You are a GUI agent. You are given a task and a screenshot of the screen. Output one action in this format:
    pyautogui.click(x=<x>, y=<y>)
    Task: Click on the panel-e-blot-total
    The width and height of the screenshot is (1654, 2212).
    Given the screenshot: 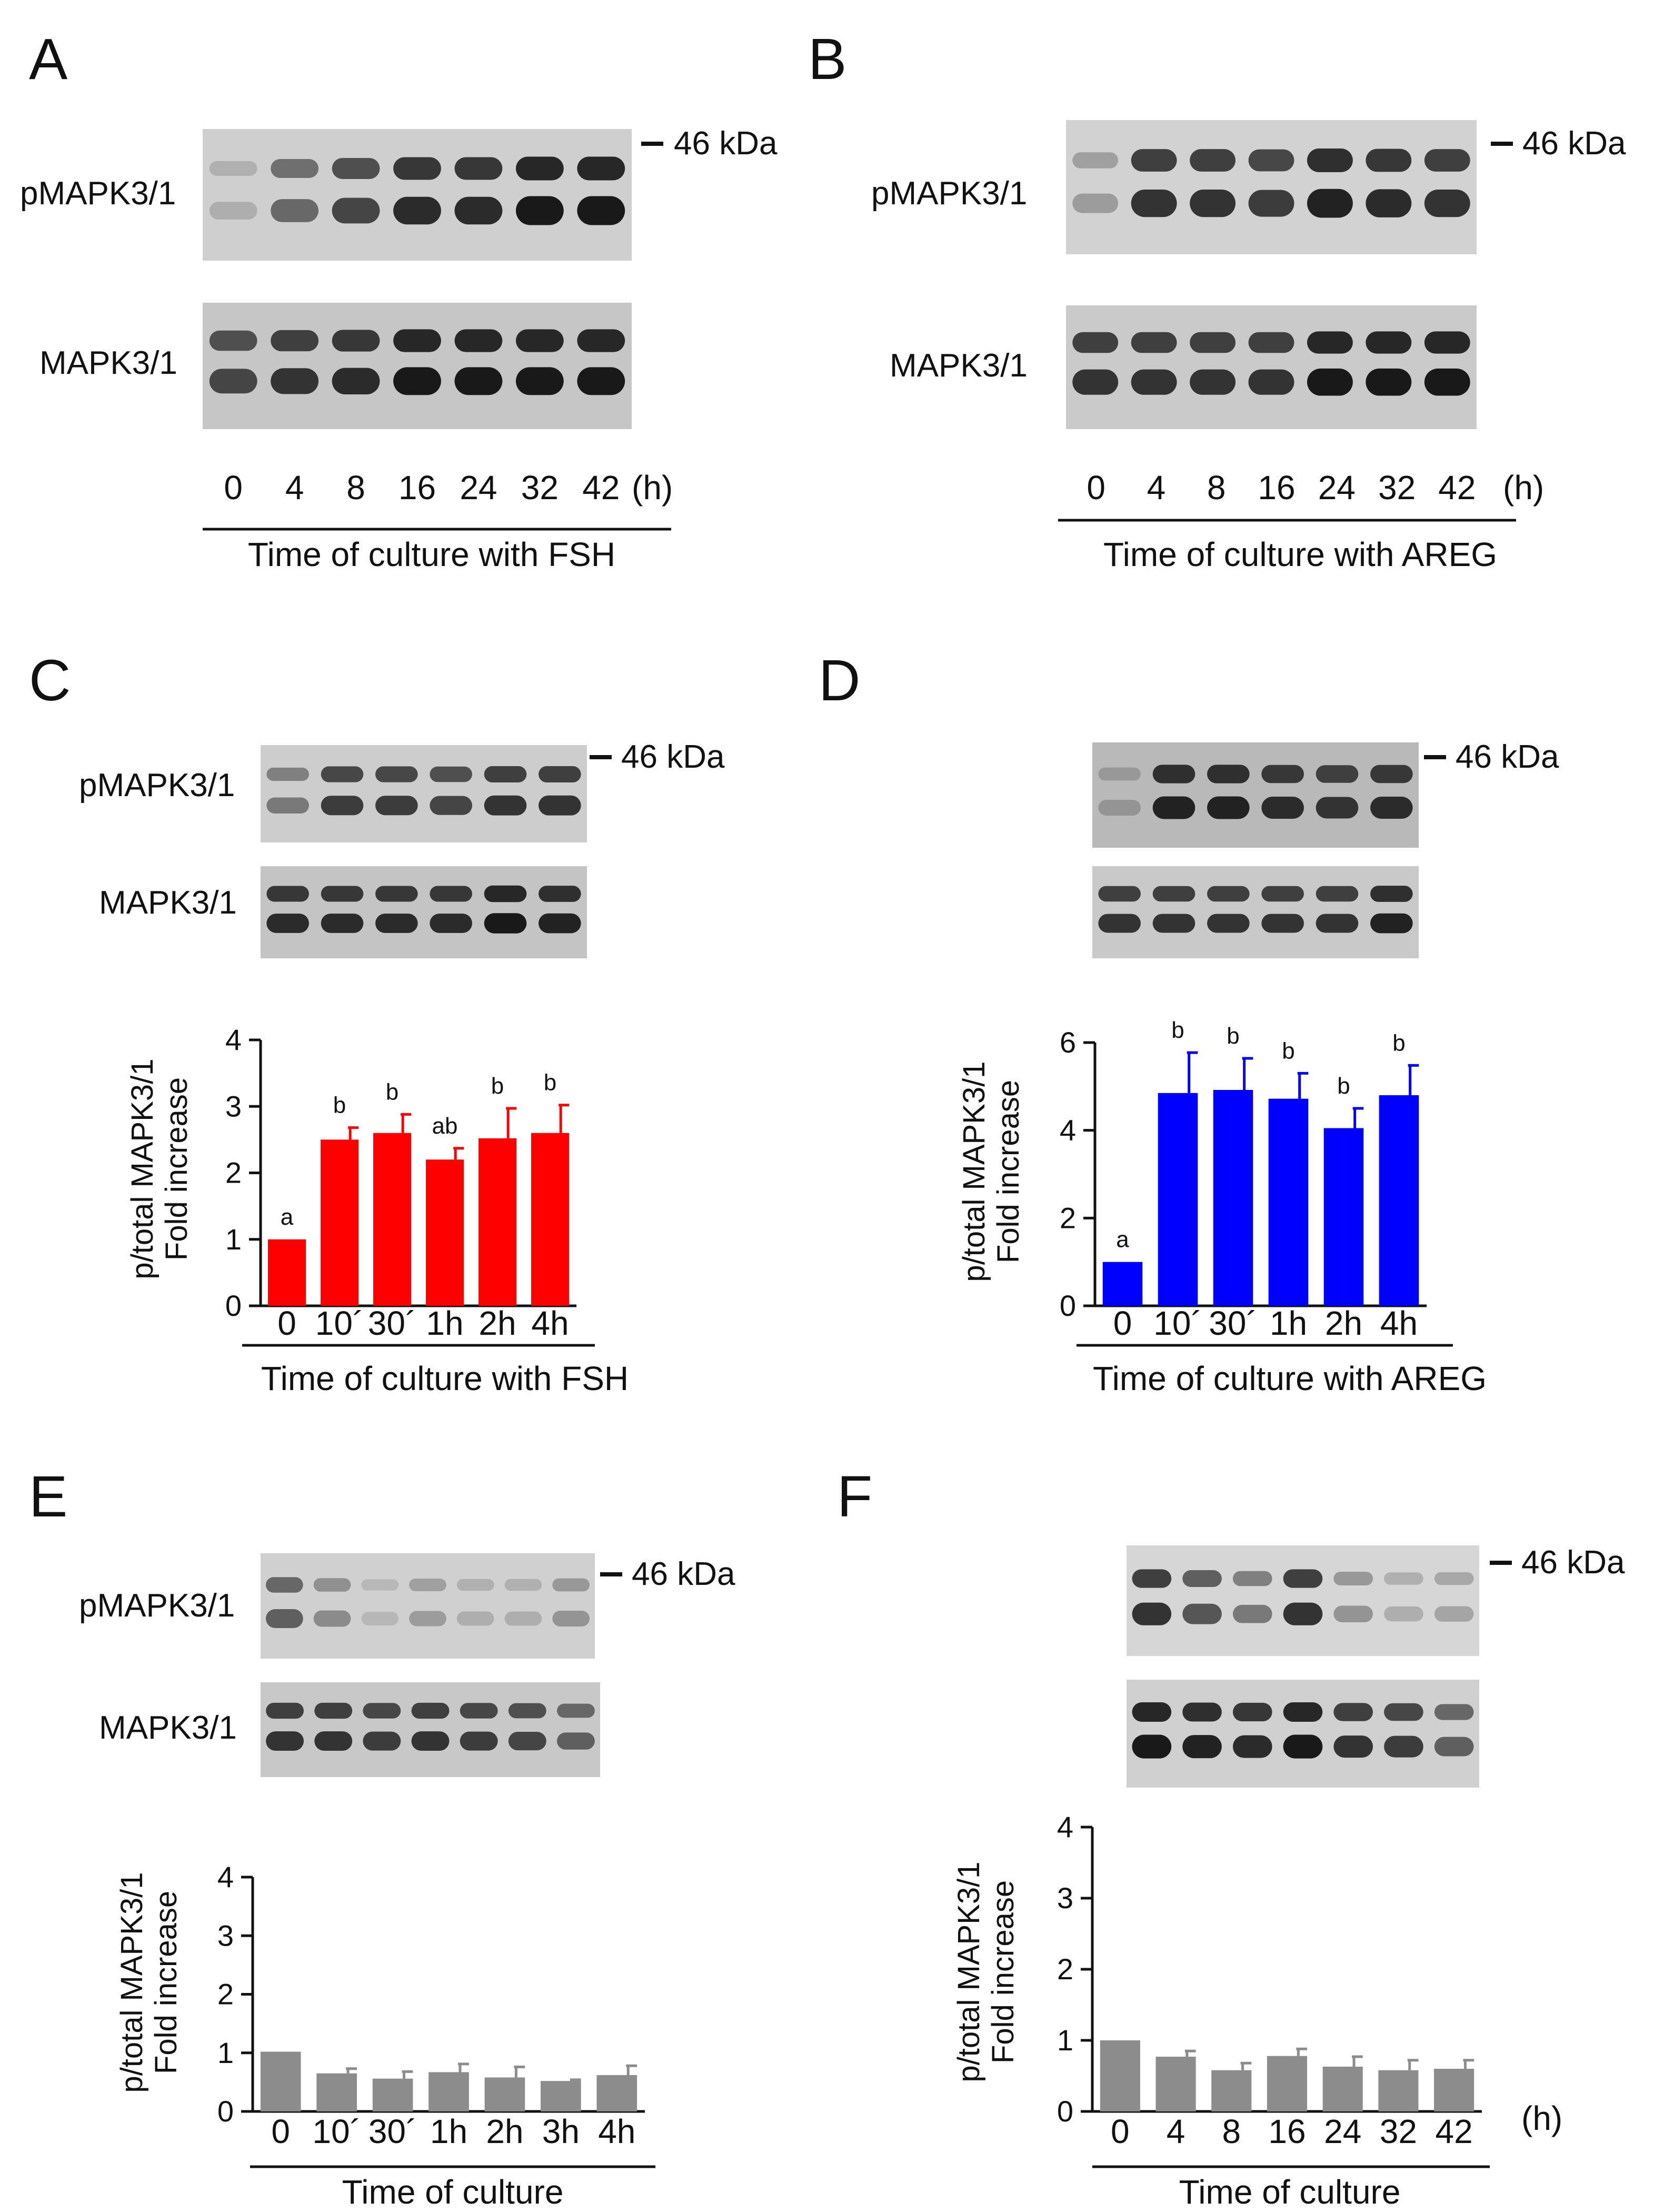 What is the action you would take?
    pyautogui.click(x=430, y=1729)
    